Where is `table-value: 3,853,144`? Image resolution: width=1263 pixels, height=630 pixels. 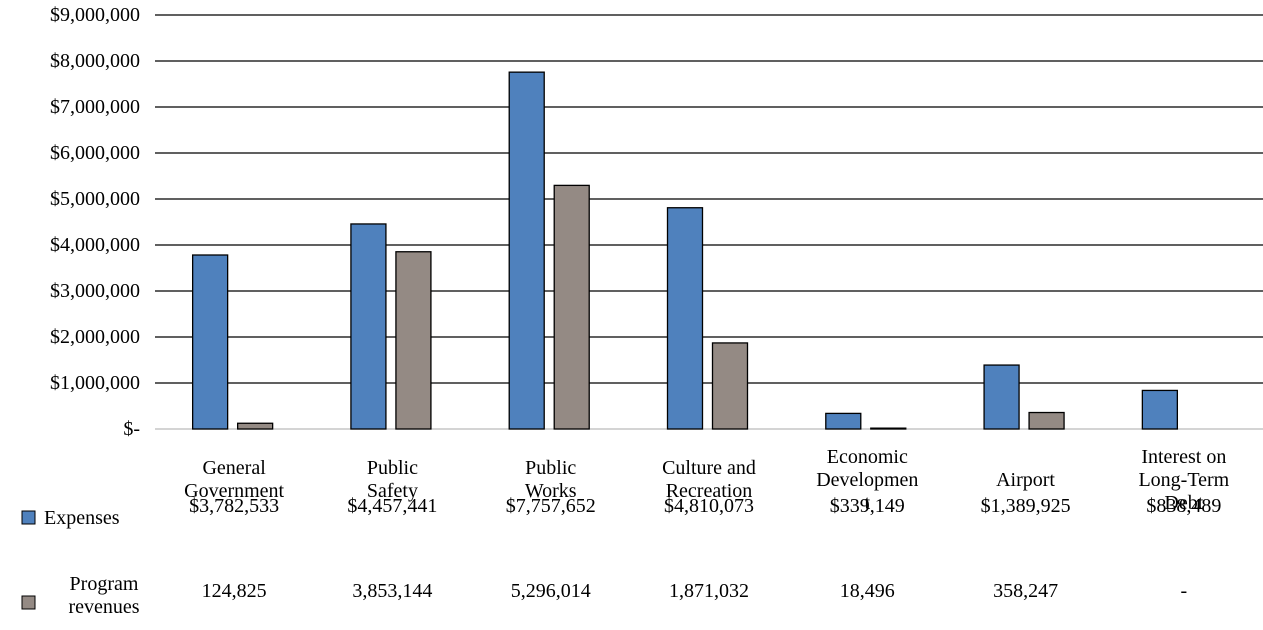
table-value: 3,853,144 is located at coordinates (392, 590).